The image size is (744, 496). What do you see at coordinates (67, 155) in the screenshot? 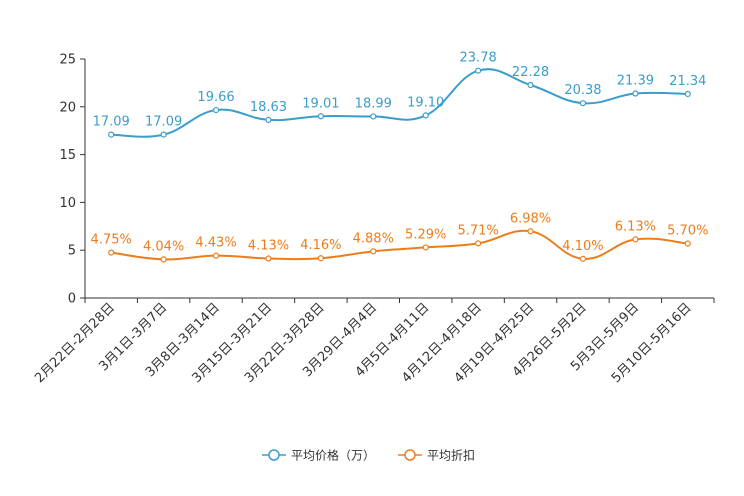
I see `y-tick-label: 15` at bounding box center [67, 155].